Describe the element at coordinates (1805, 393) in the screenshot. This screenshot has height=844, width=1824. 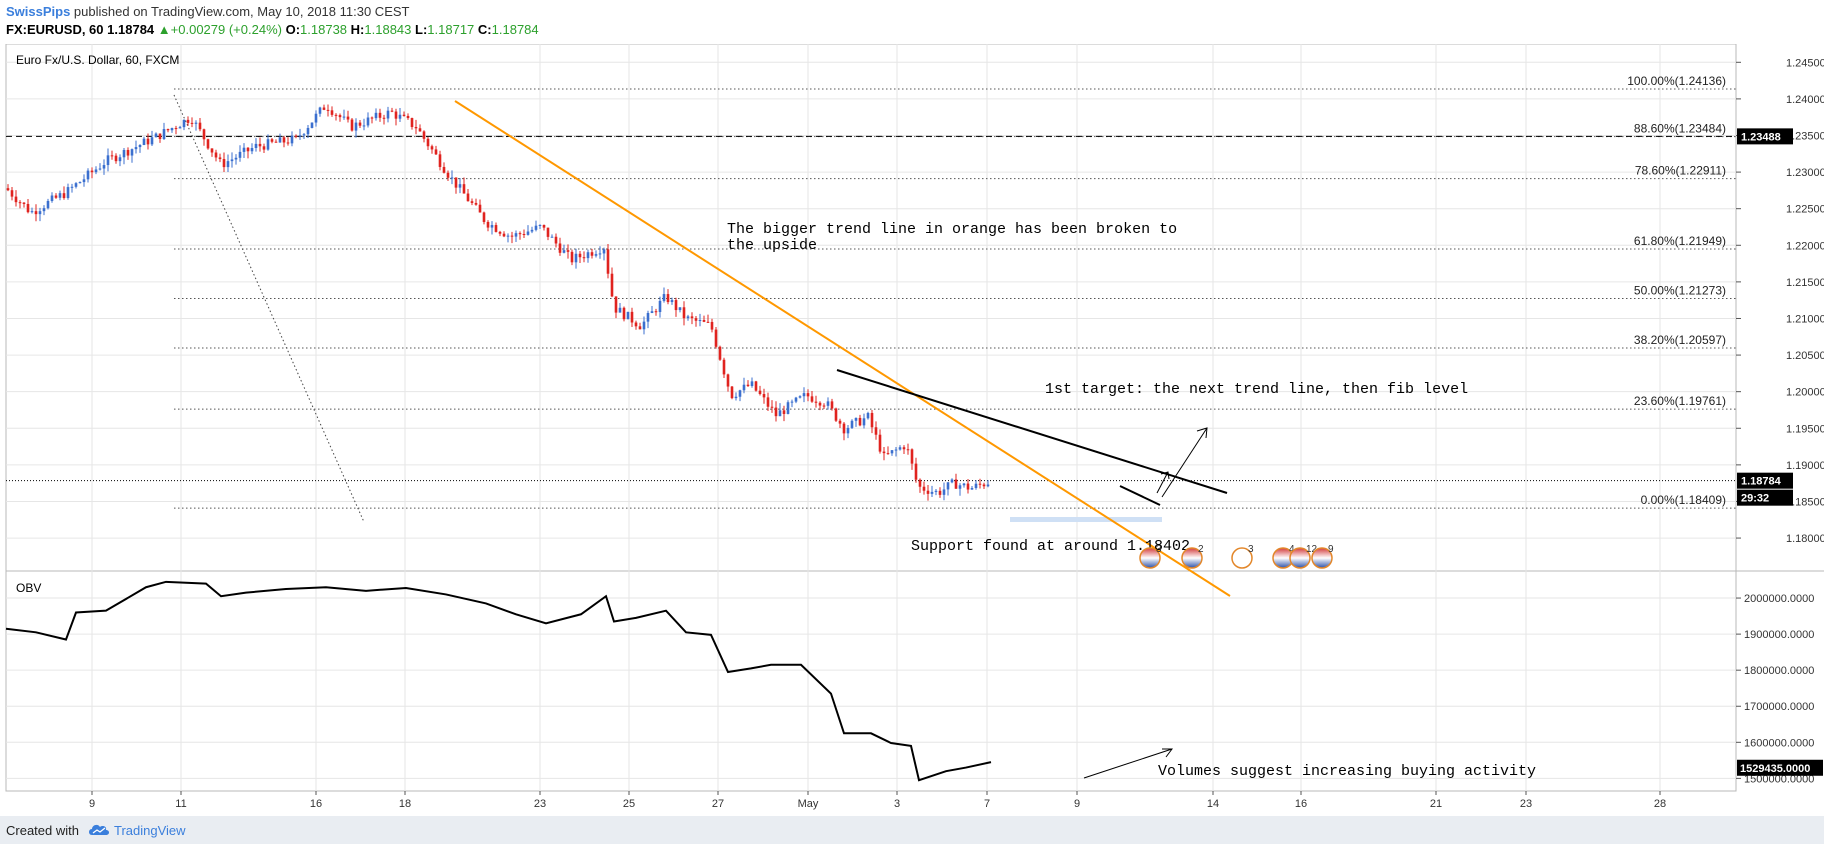
I see `price-tick-label: 1.20000` at that location.